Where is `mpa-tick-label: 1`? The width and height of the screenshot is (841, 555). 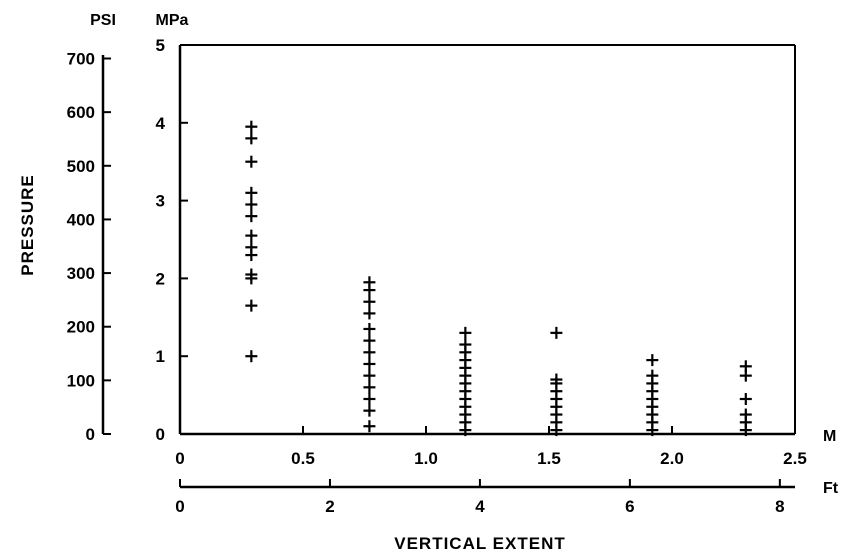
mpa-tick-label: 1 is located at coordinates (160, 356).